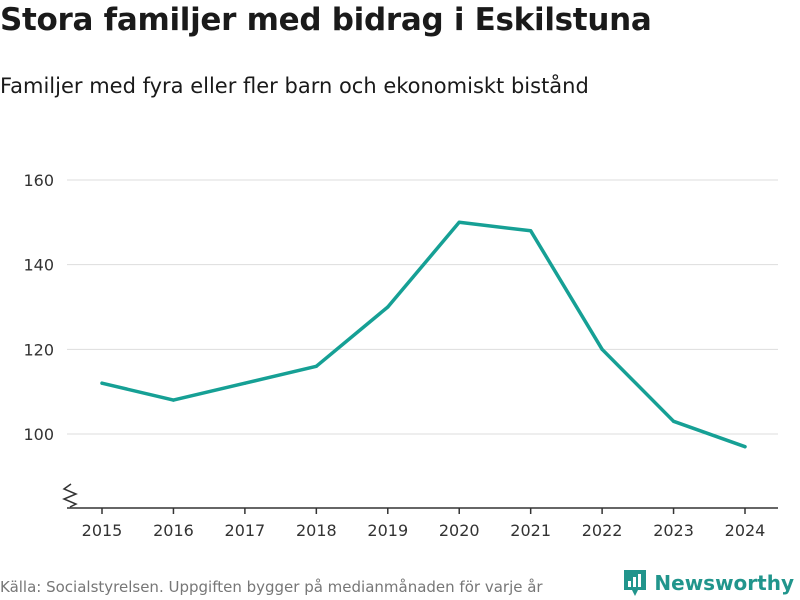  Describe the element at coordinates (102, 530) in the screenshot. I see `x-tick-label: 2015` at that location.